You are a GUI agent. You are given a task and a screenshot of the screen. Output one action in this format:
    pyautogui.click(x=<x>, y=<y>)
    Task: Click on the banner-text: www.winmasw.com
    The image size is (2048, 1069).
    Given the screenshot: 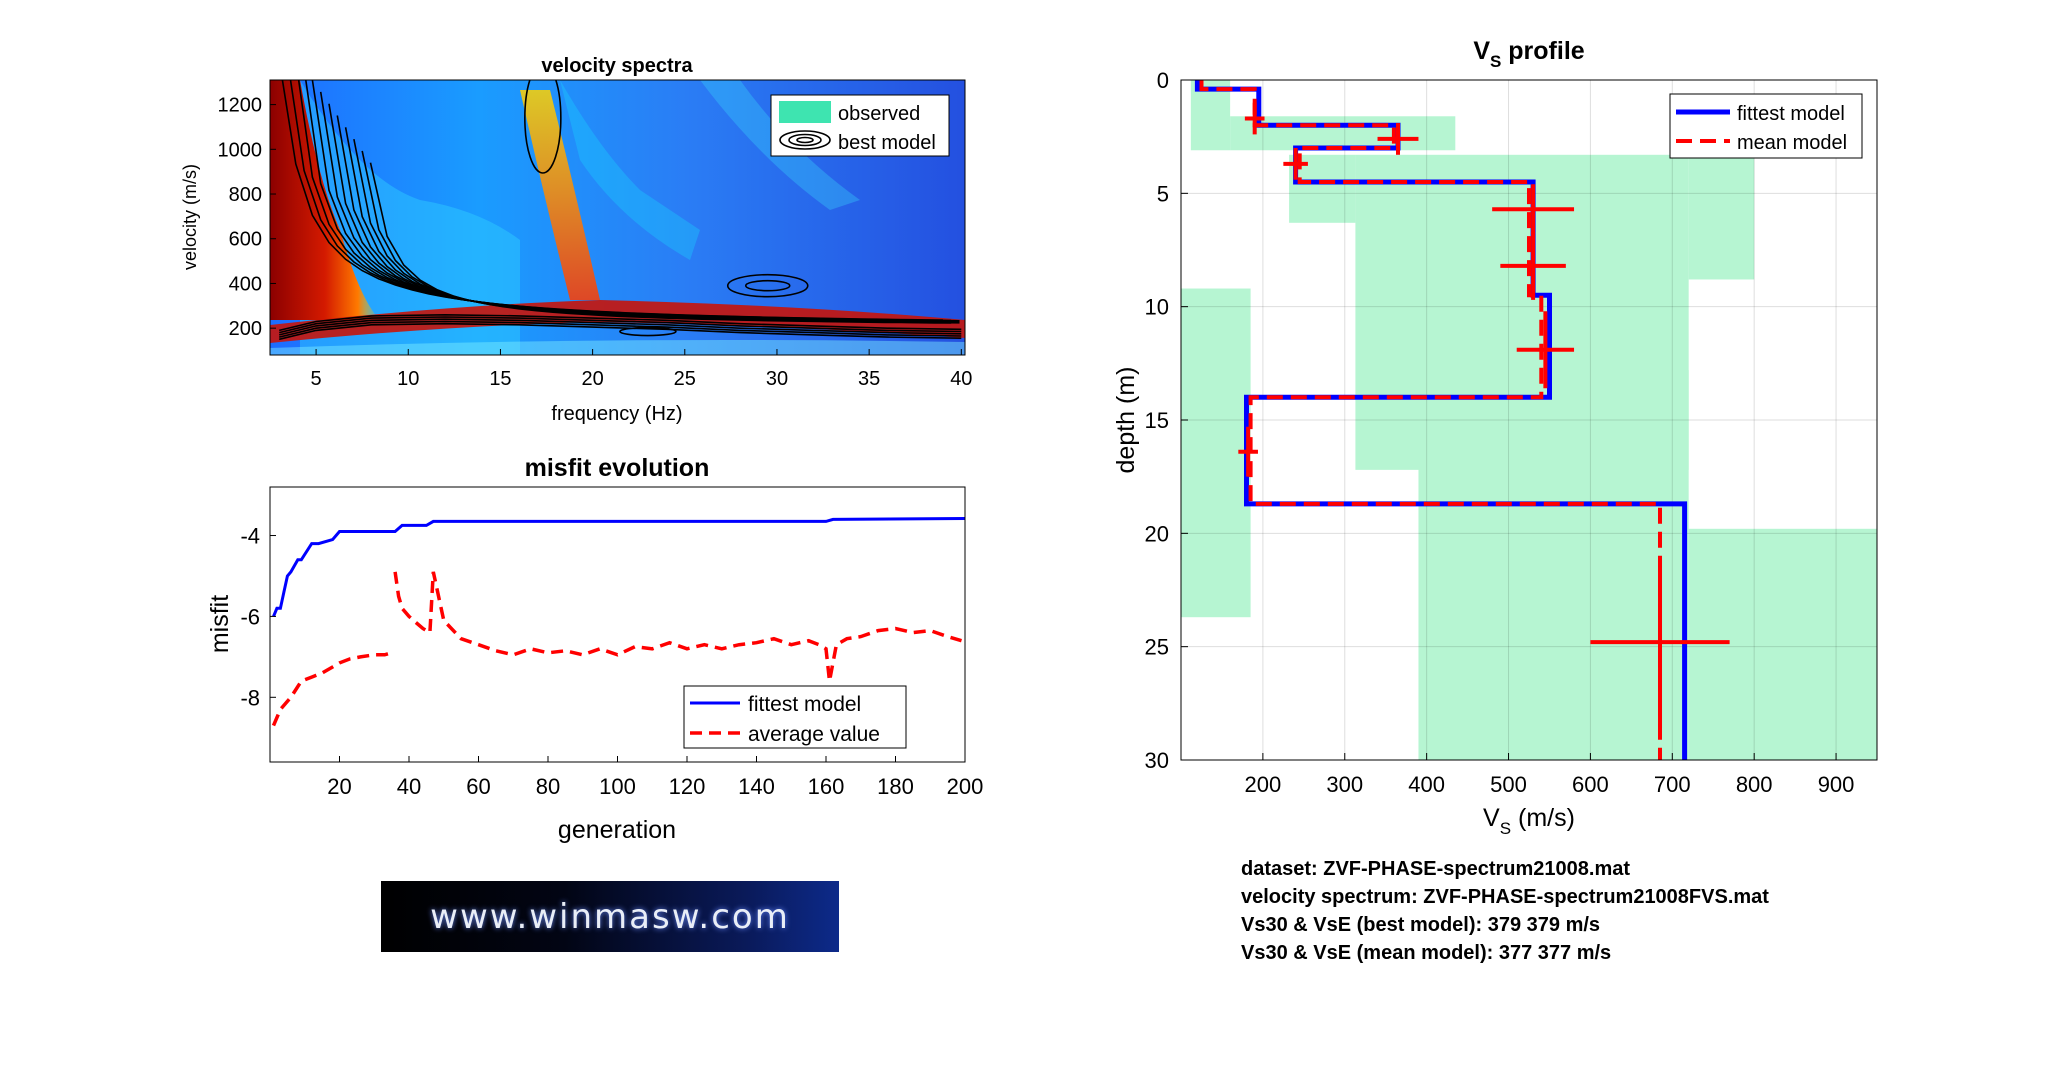 What is the action you would take?
    pyautogui.click(x=610, y=916)
    